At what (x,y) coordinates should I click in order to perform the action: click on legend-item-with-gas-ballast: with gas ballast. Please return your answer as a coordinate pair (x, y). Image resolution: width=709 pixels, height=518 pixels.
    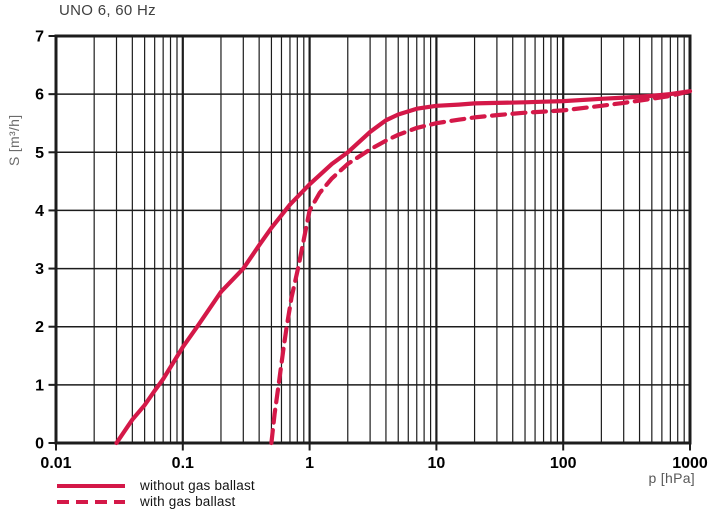
    Looking at the image, I should click on (156, 501).